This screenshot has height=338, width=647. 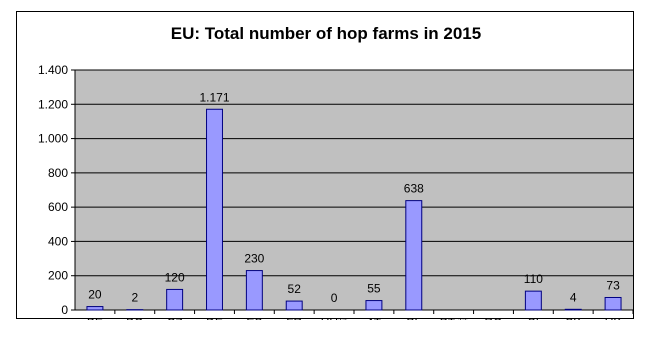 I want to click on y-tick-label: 1.000, so click(x=53, y=139).